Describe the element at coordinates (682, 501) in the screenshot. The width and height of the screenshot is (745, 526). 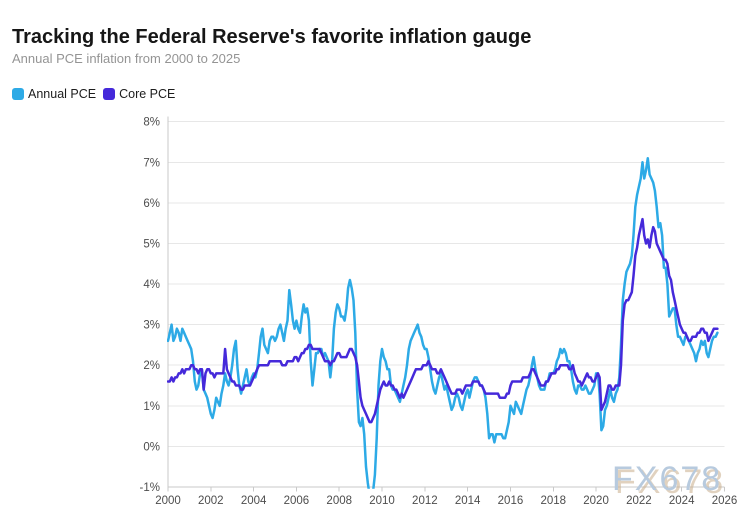
I see `svg-text: 2024` at that location.